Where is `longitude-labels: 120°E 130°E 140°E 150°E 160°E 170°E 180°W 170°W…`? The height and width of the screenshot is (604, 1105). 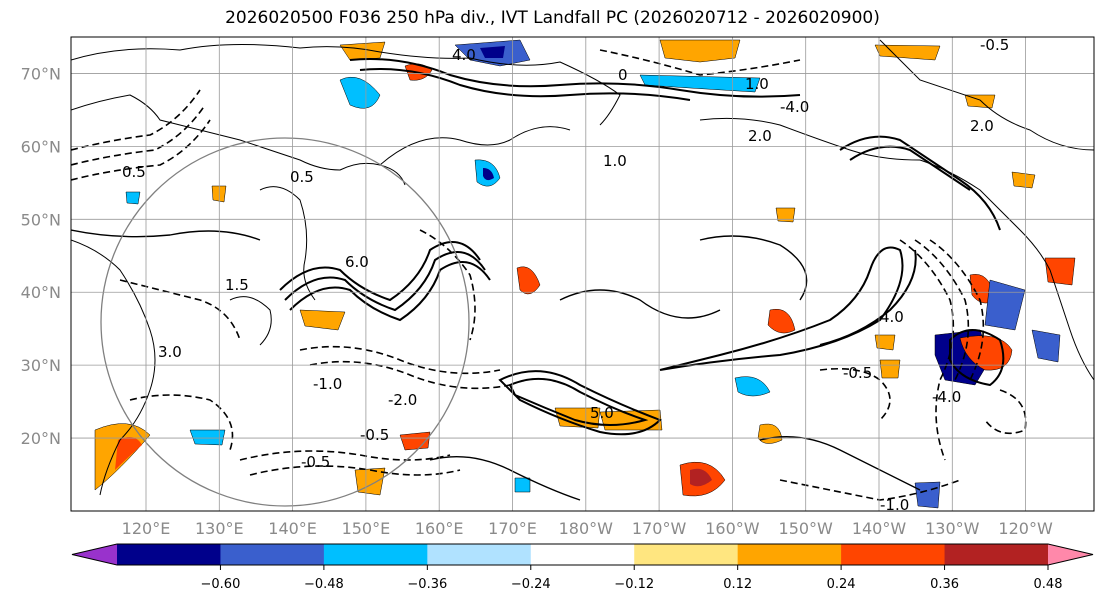
longitude-labels: 120°E 130°E 140°E 150°E 160°E 170°E 180°W 170°W… is located at coordinates (587, 528).